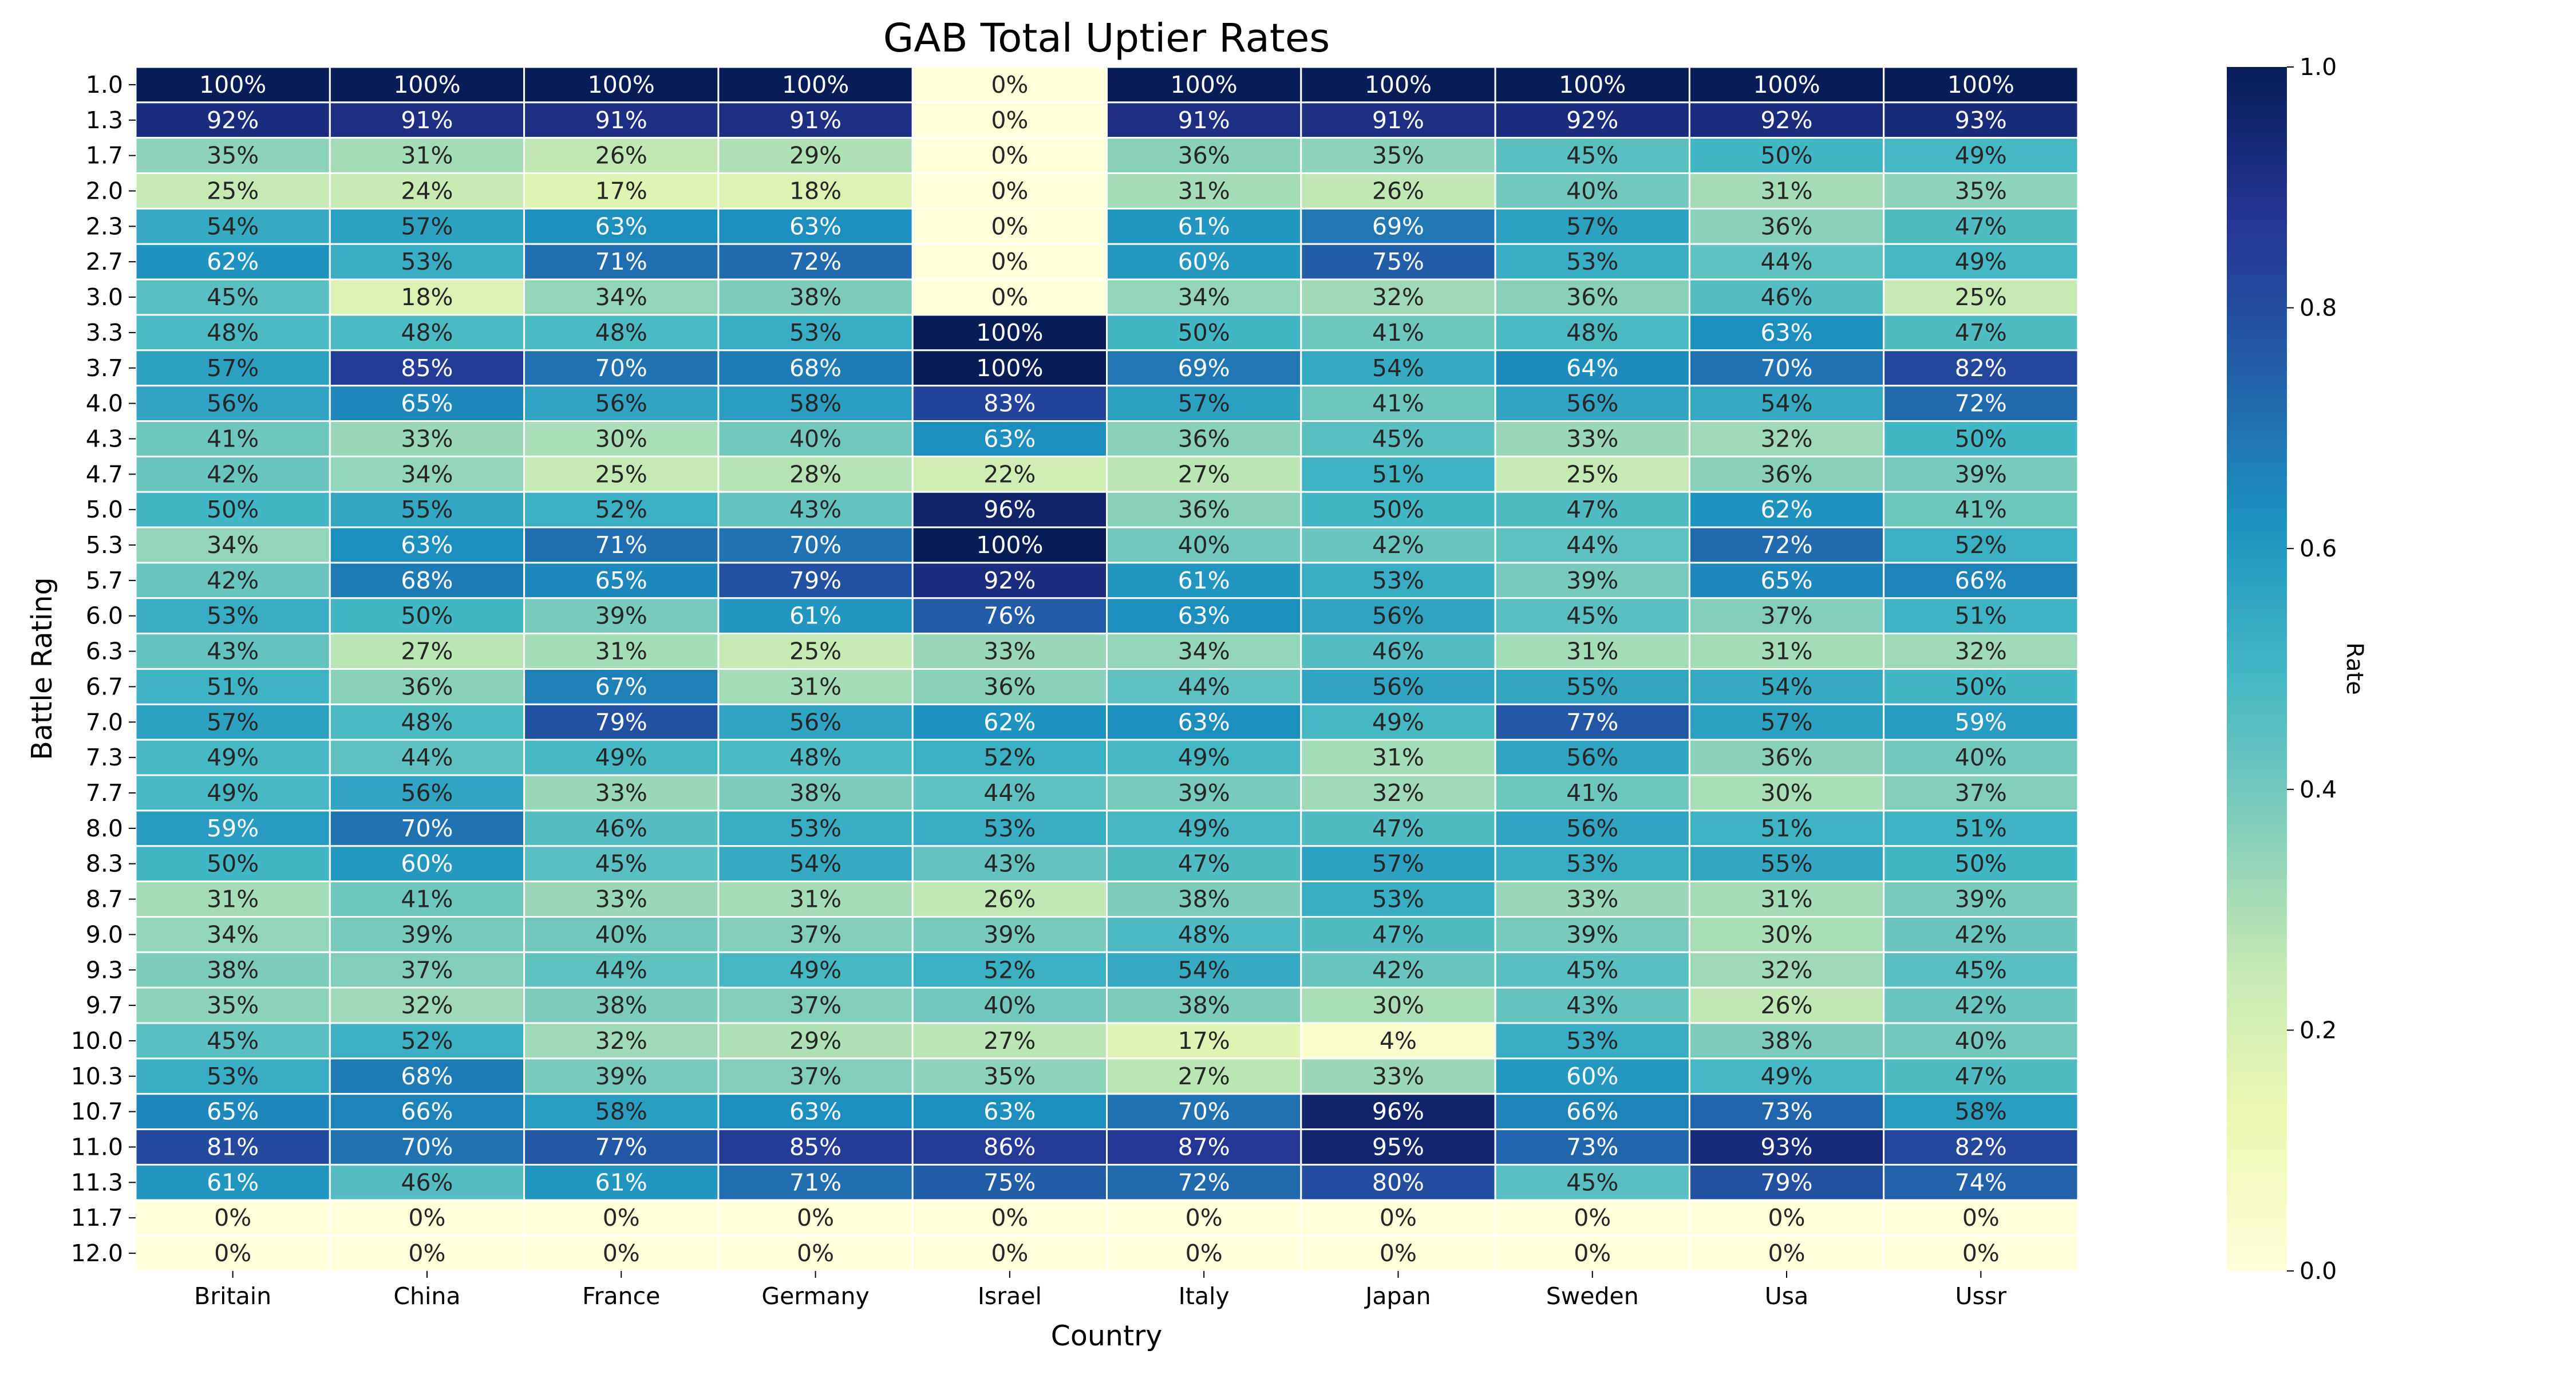 Image resolution: width=2576 pixels, height=1374 pixels. Describe the element at coordinates (1981, 1182) in the screenshot. I see `cell-value-label: 74%` at that location.